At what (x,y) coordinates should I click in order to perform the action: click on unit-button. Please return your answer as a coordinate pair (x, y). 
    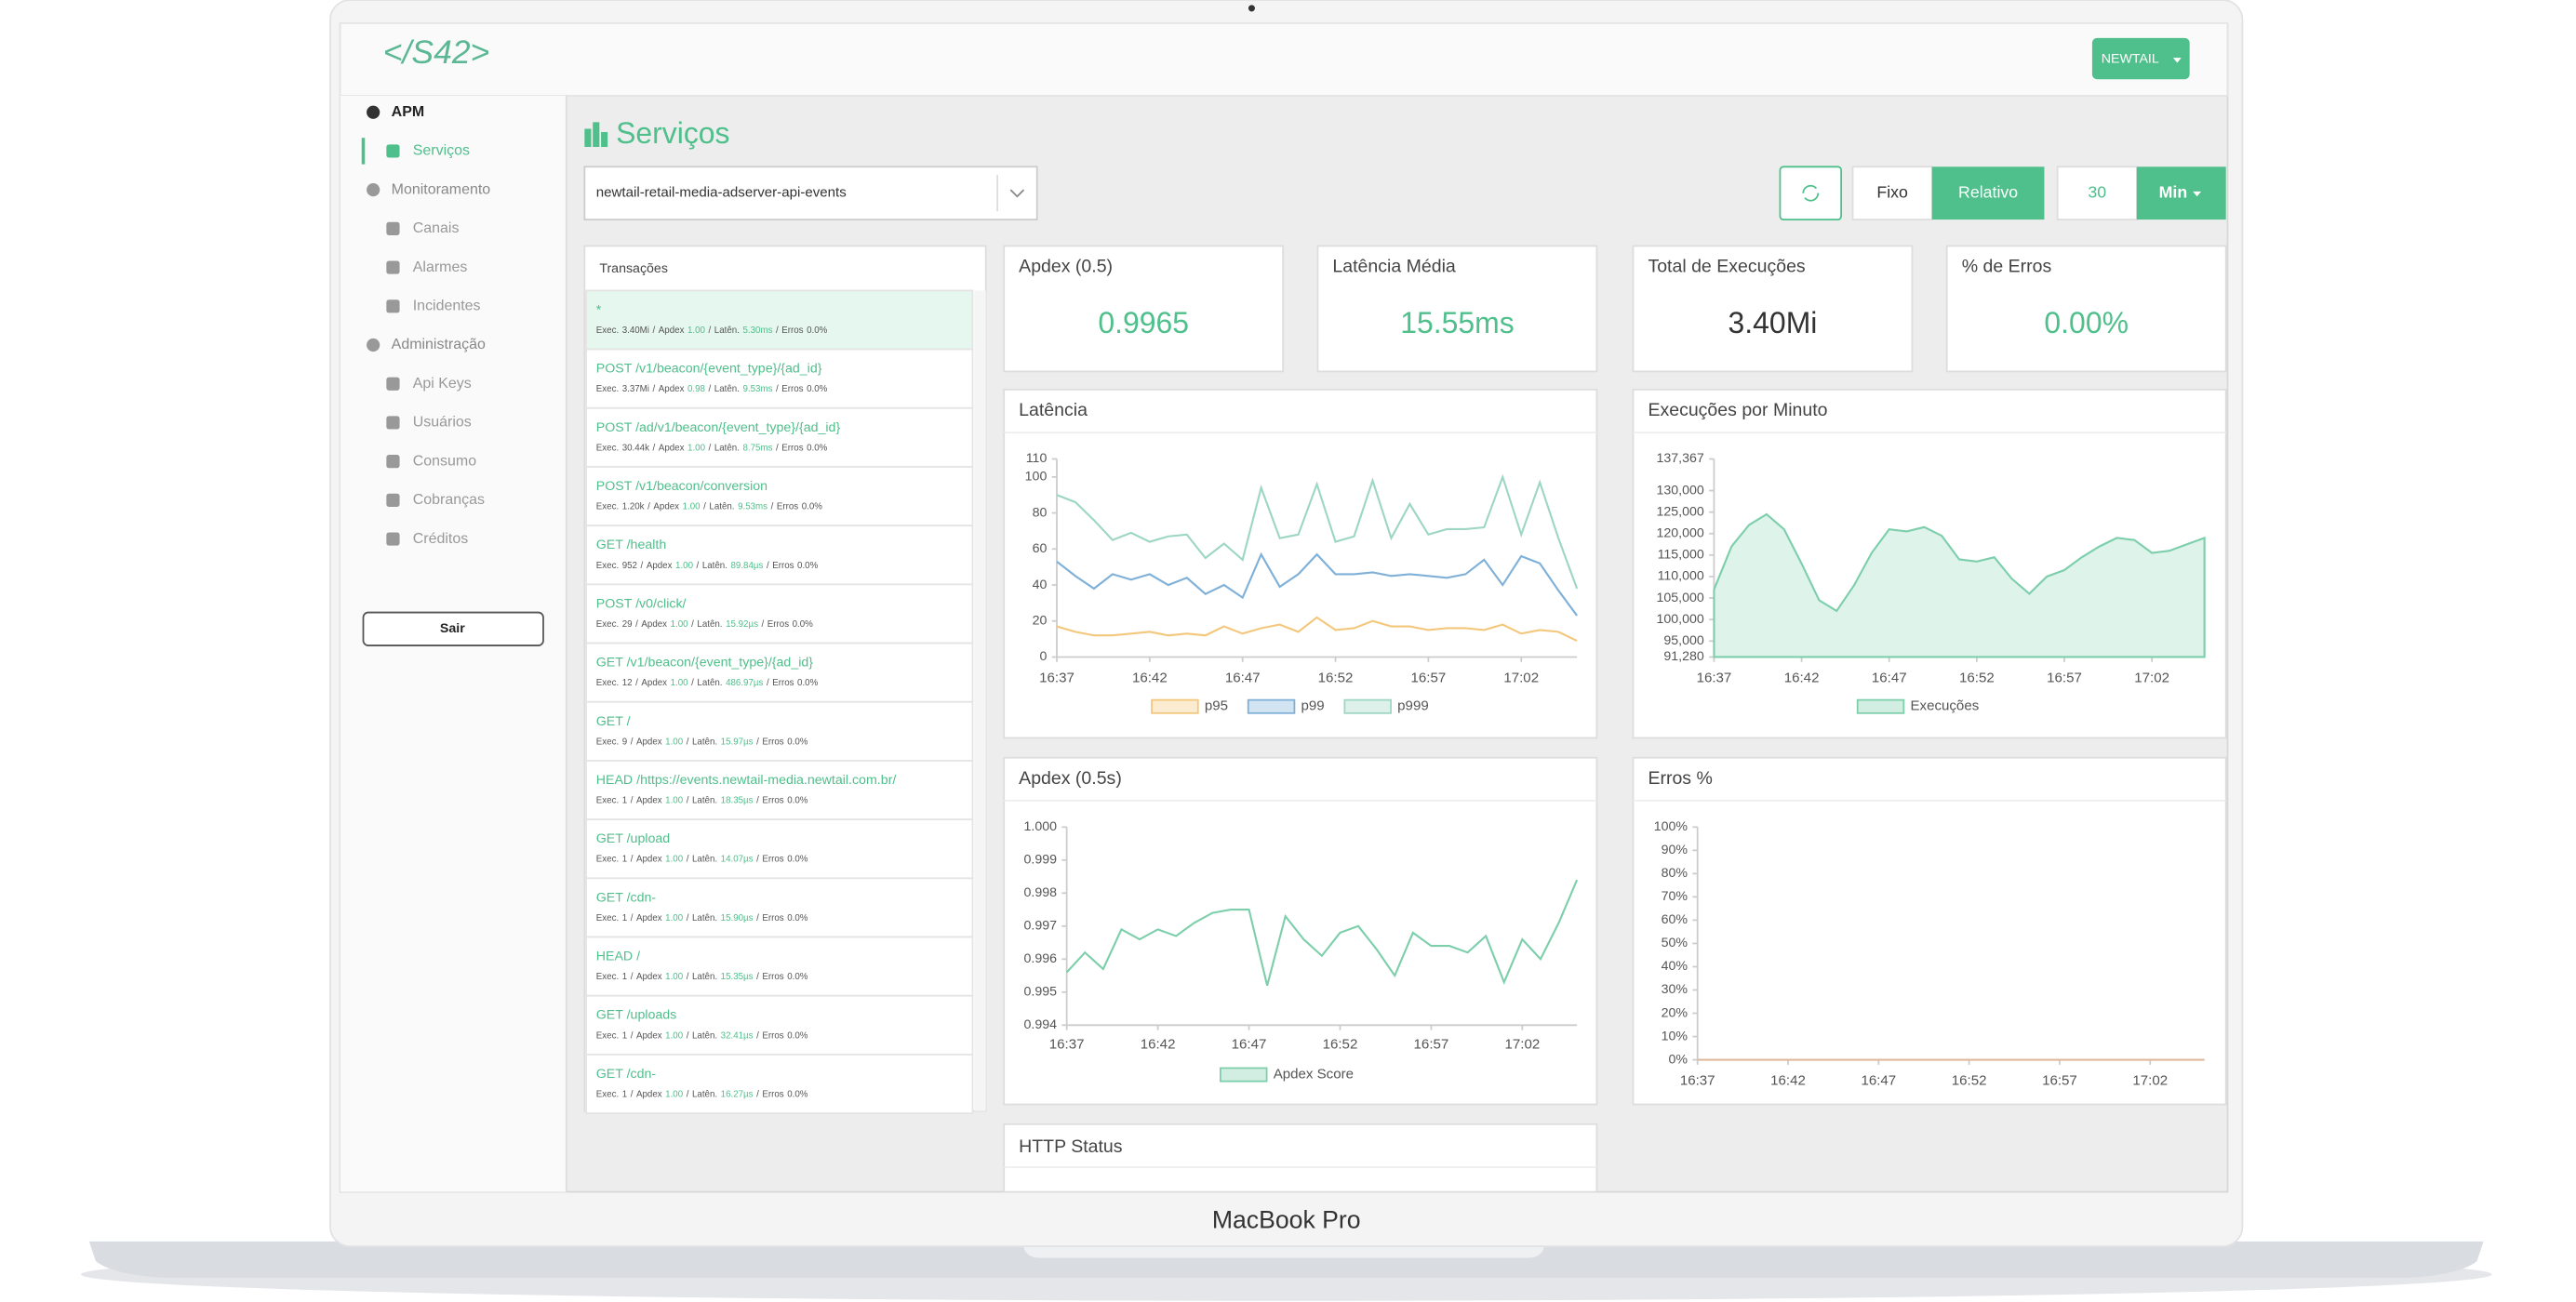
    Looking at the image, I should click on (2181, 193).